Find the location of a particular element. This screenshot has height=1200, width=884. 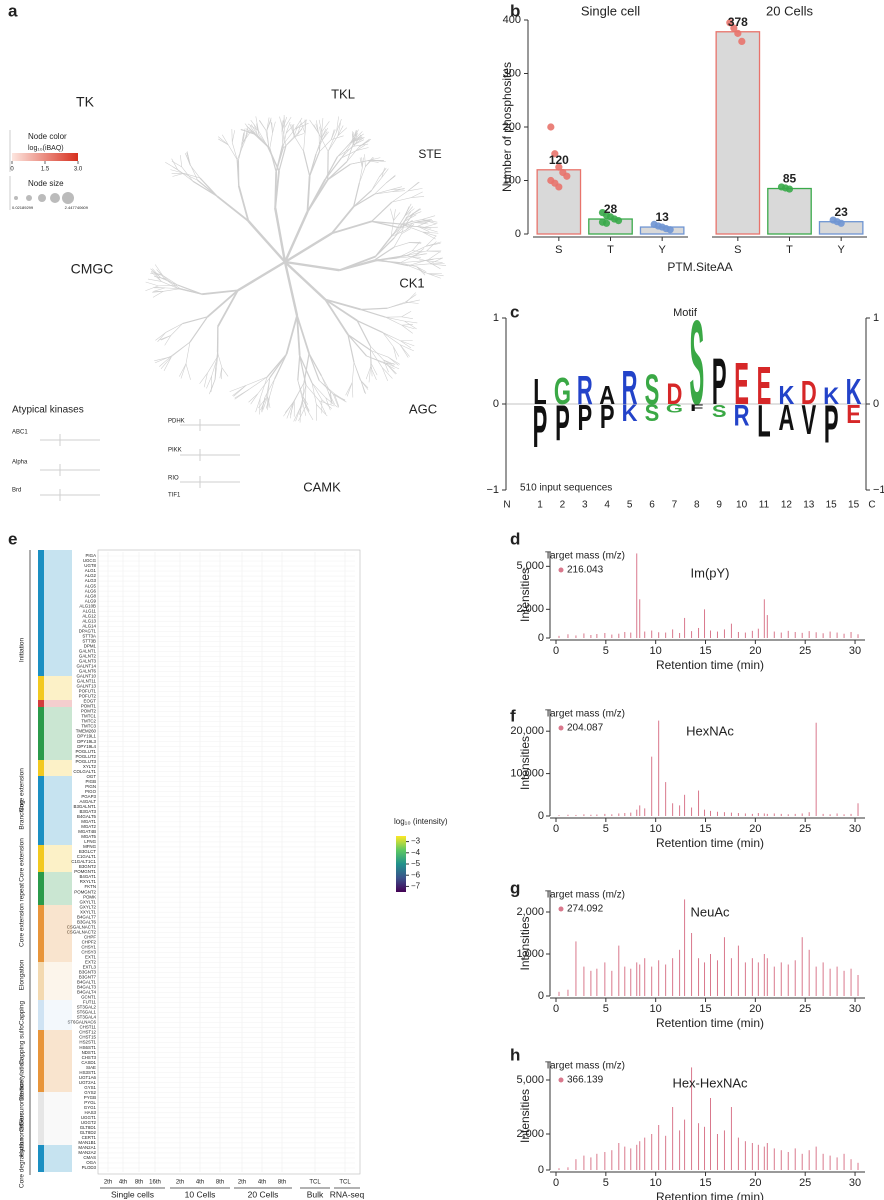

y-tick-label: 0 is located at coordinates (496, 404).